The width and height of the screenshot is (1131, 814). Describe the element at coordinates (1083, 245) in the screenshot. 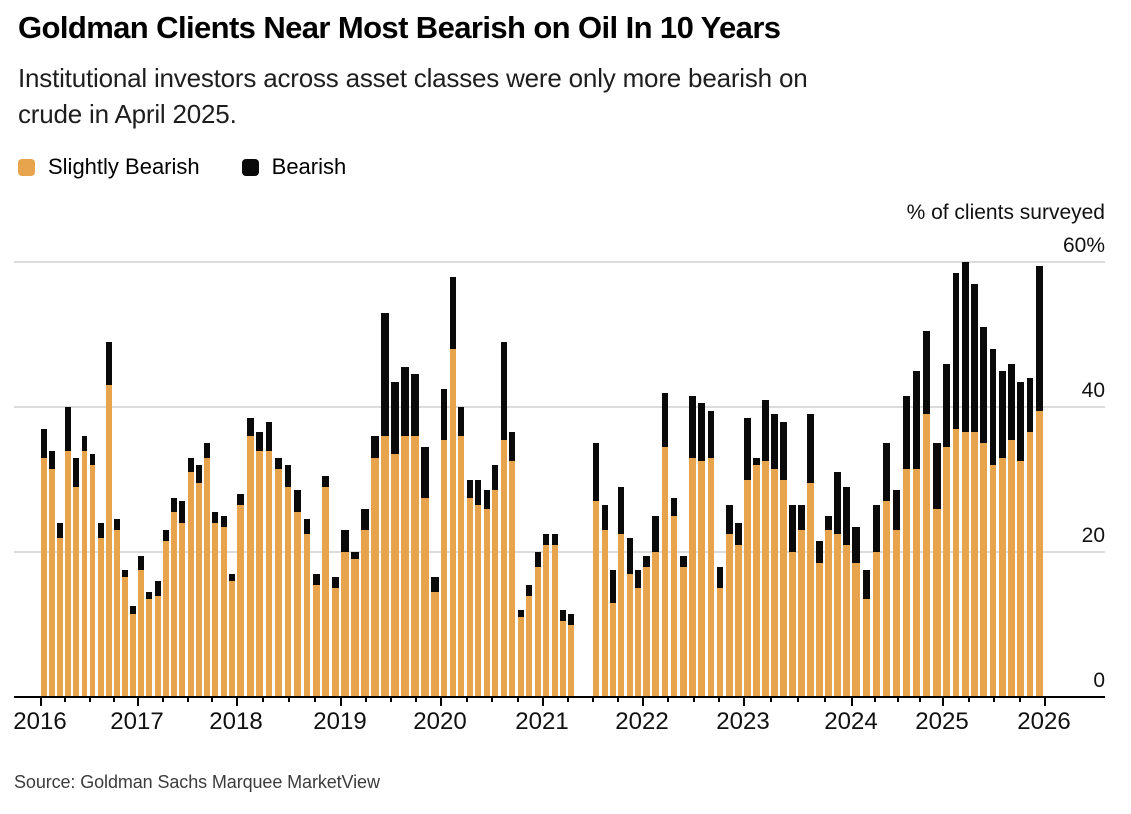

I see `y-axis-tick-label: 60%` at that location.